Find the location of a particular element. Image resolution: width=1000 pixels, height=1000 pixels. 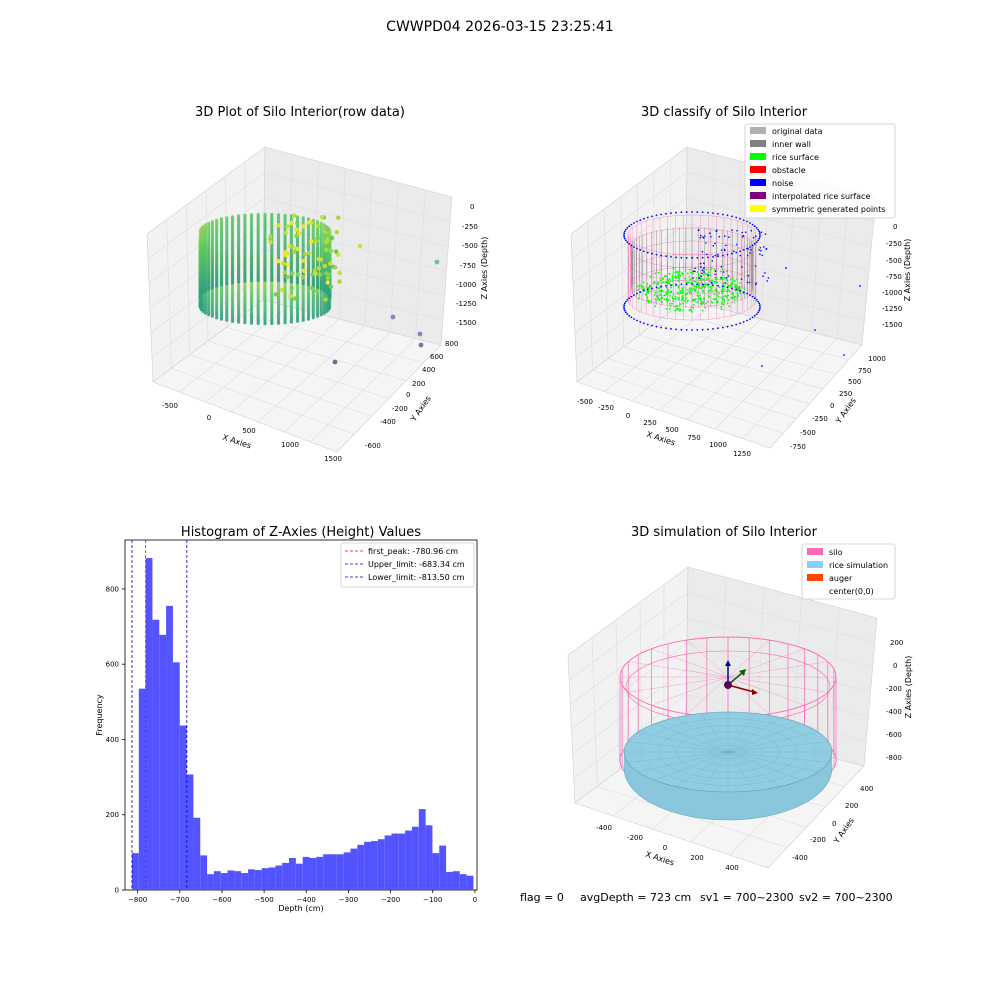

raw-y-tick: -400 is located at coordinates (388, 422).